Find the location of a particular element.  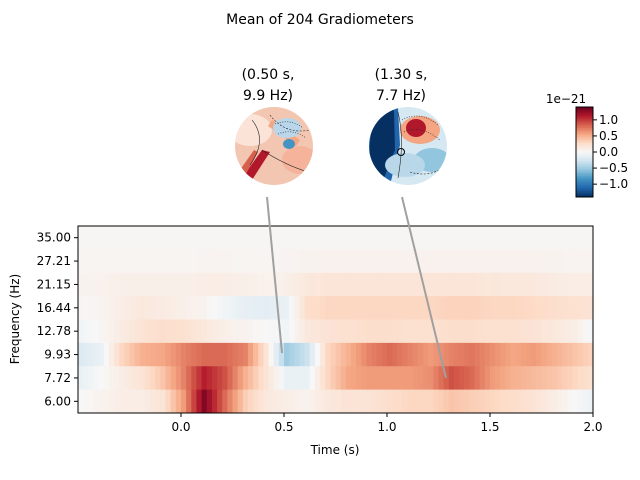

x-ticks: 0.0 0.5 1.0 1.5 2.0 is located at coordinates (387, 423).